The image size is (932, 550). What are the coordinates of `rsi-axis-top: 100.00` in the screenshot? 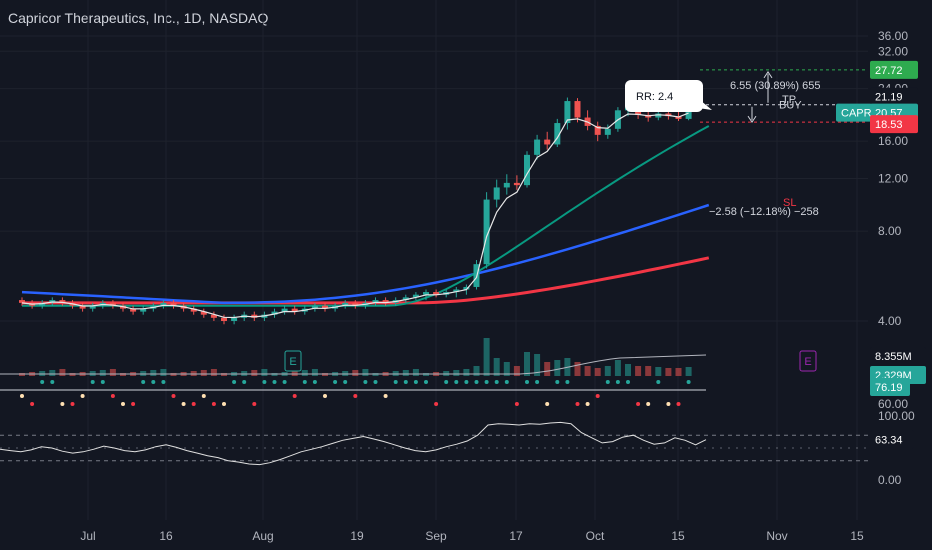 It's located at (896, 416).